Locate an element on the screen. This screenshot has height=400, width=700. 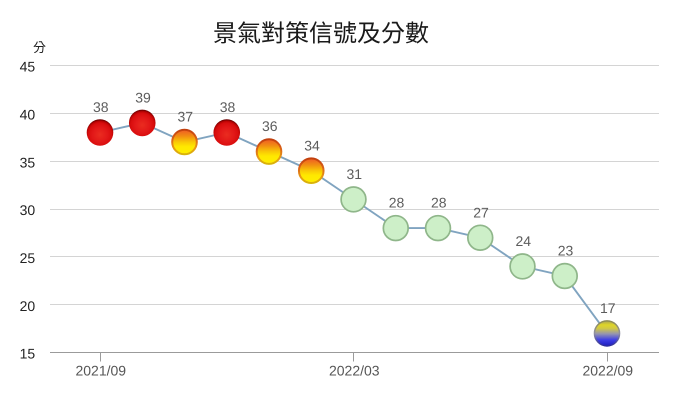
svg-text: 2022/09 is located at coordinates (607, 370).